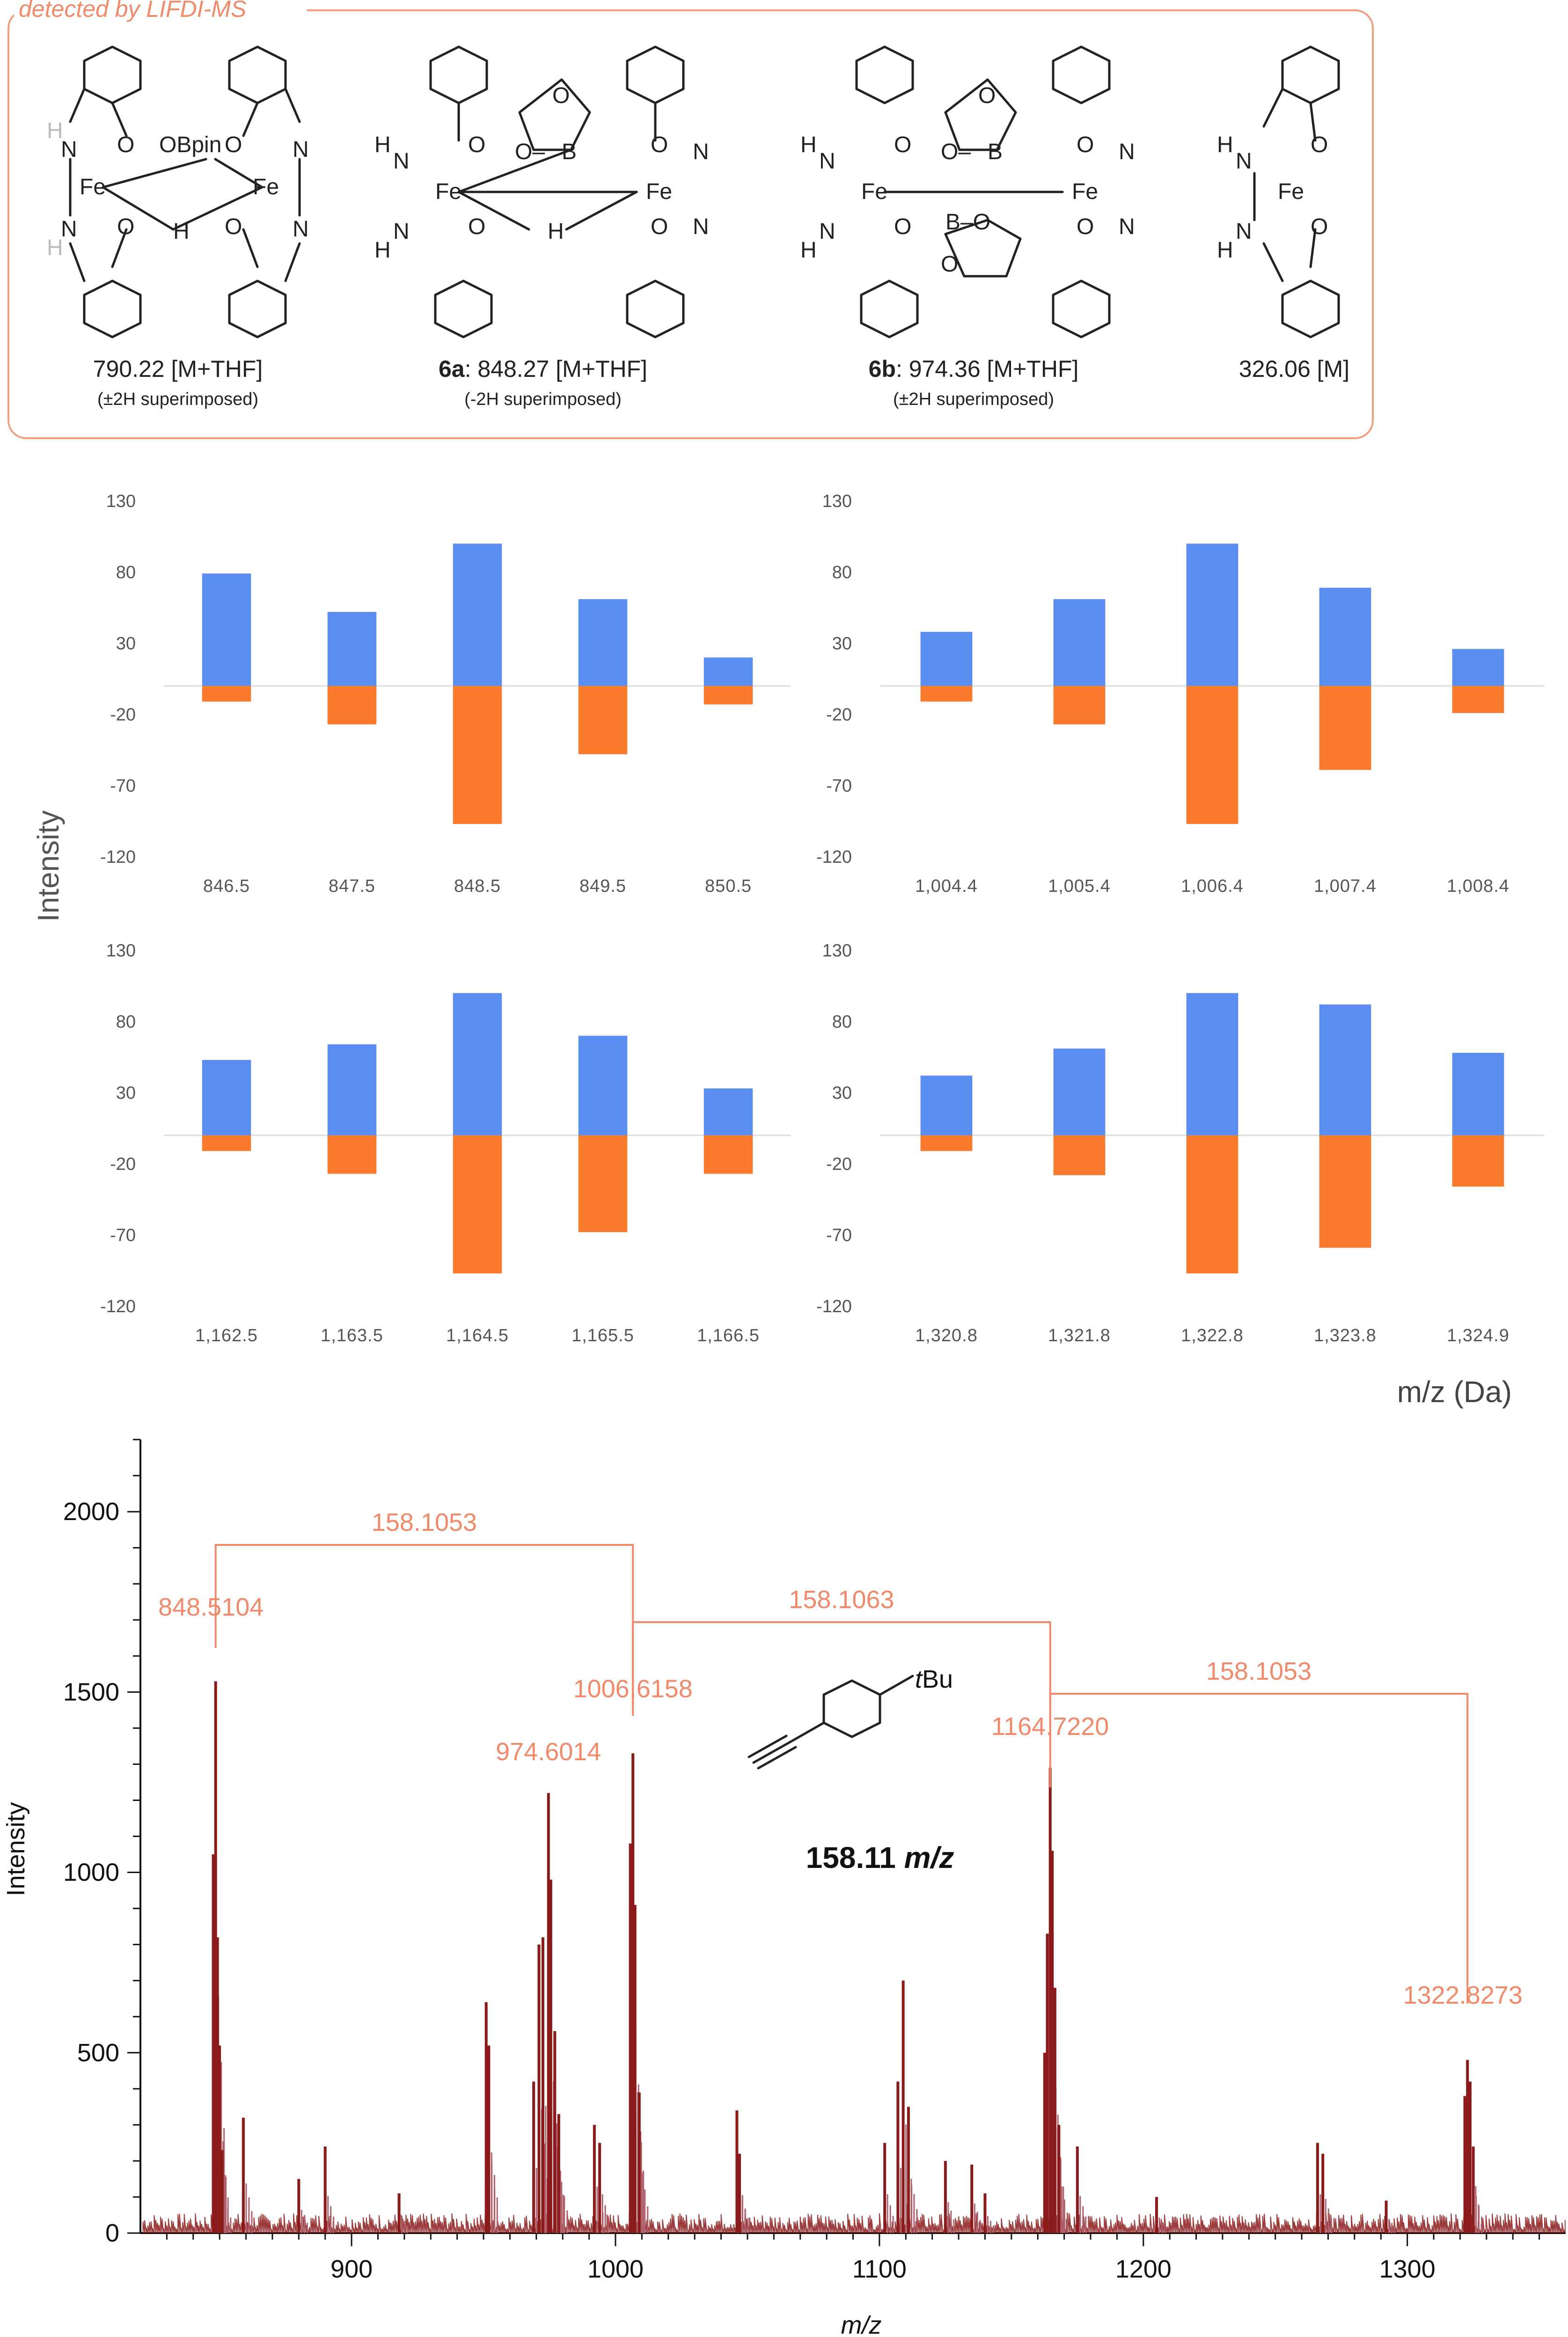  What do you see at coordinates (16, 1849) in the screenshot?
I see `spectrum-y-title: Intensity` at bounding box center [16, 1849].